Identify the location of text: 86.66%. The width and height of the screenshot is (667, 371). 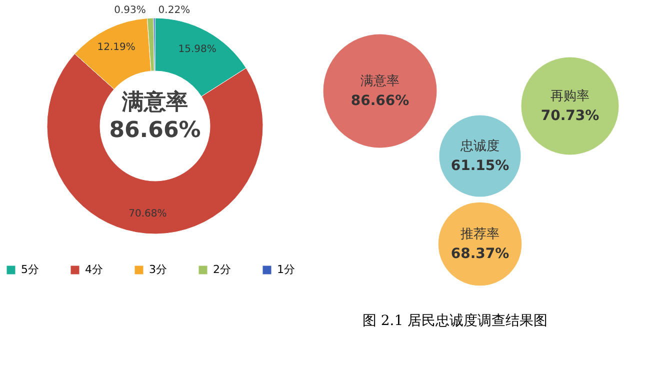
(155, 130).